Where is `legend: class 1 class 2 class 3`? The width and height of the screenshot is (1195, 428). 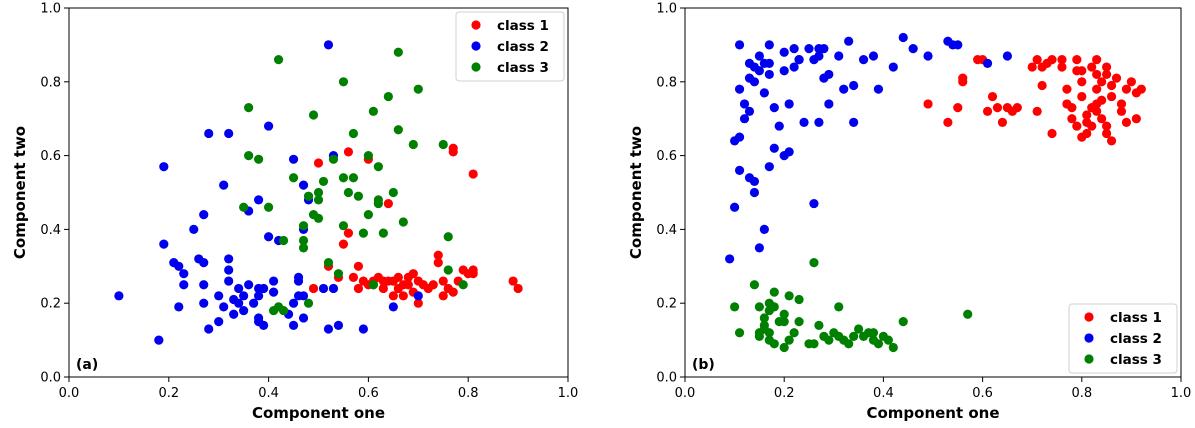 legend: class 1 class 2 class 3 is located at coordinates (1123, 338).